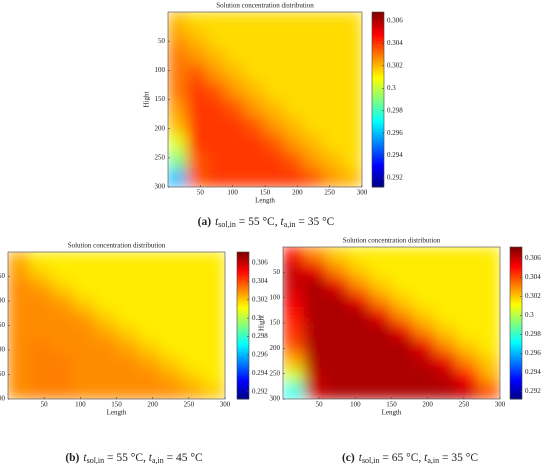  Describe the element at coordinates (362, 193) in the screenshot. I see `x-tick-label: 300` at that location.